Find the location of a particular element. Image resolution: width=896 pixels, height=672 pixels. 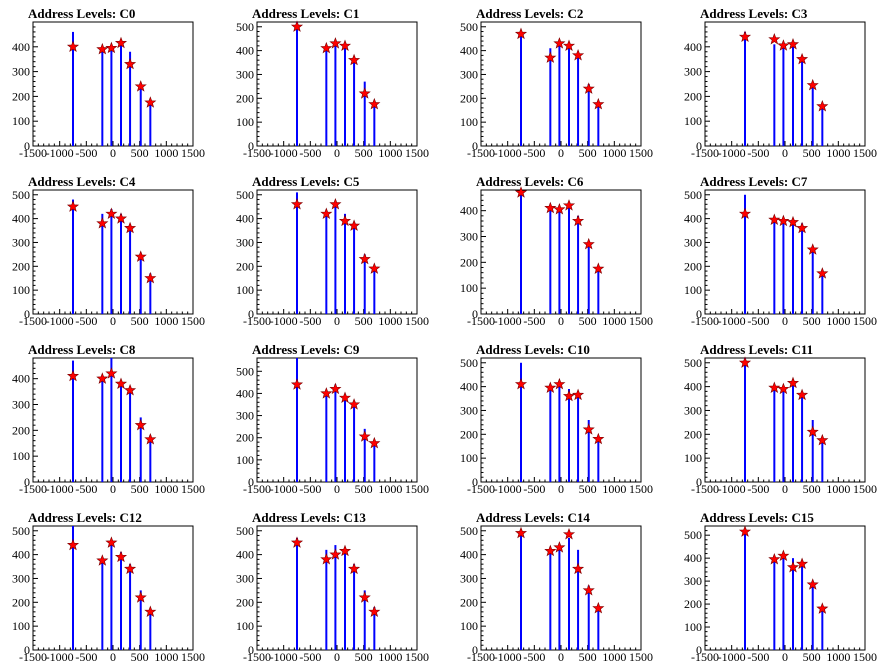

chart-title: Address Levels: C6 is located at coordinates (530, 181).